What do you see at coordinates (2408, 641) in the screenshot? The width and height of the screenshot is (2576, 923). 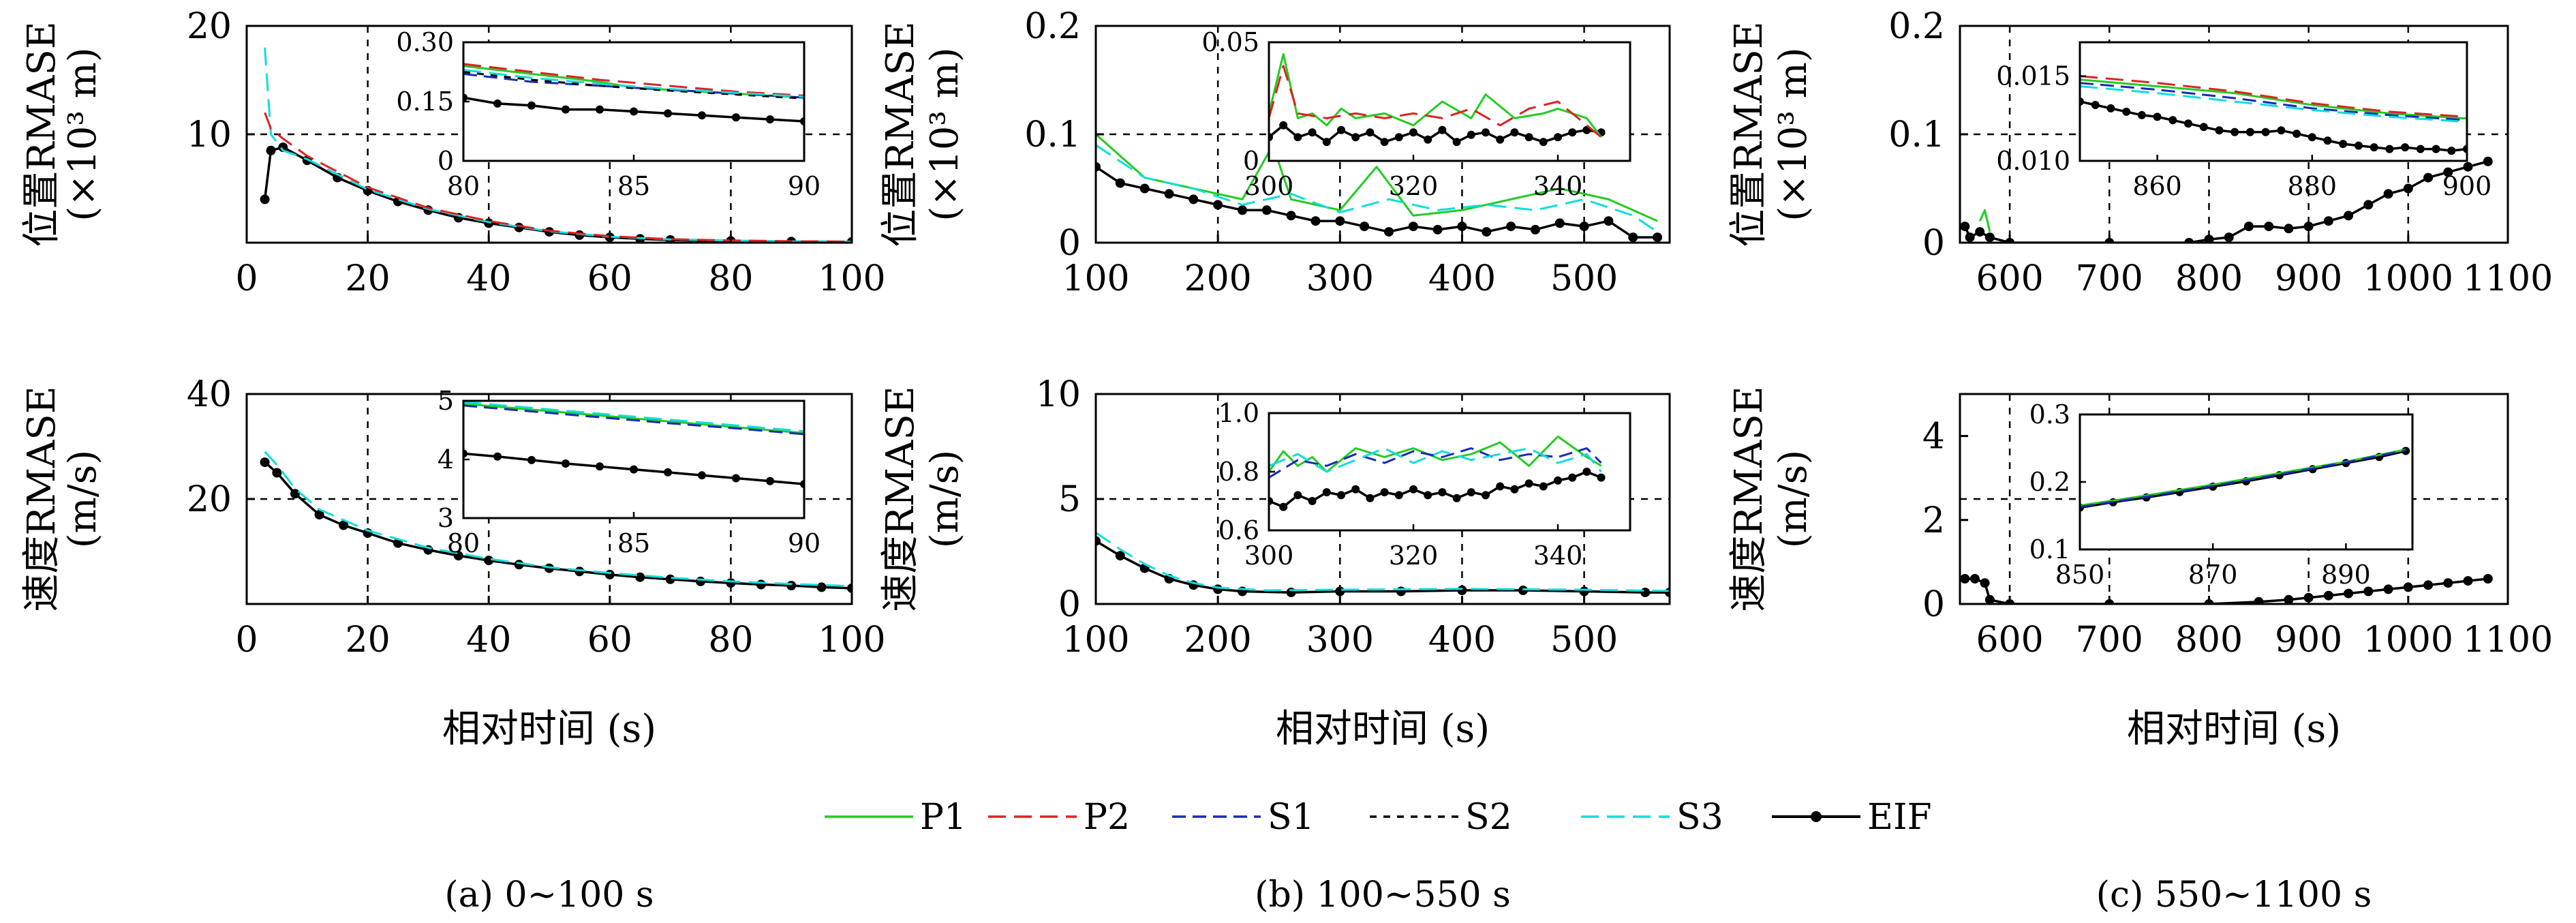 I see `x-tick-label: 1000` at bounding box center [2408, 641].